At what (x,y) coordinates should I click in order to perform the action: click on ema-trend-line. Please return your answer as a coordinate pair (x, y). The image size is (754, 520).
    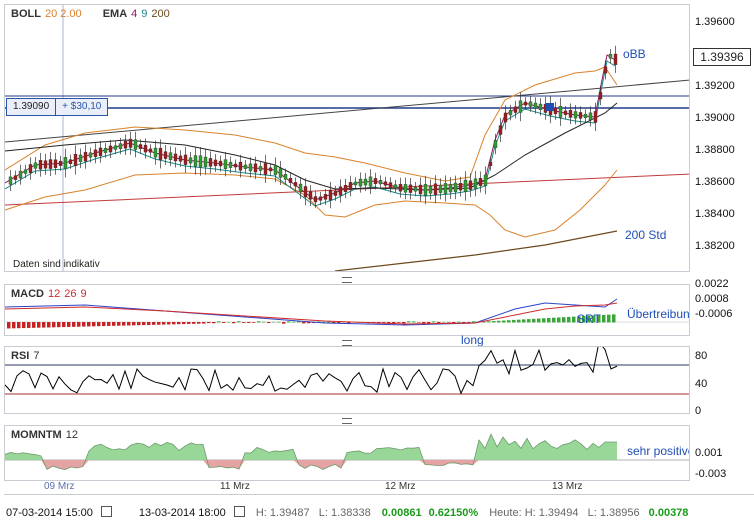
    Looking at the image, I should click on (311, 146).